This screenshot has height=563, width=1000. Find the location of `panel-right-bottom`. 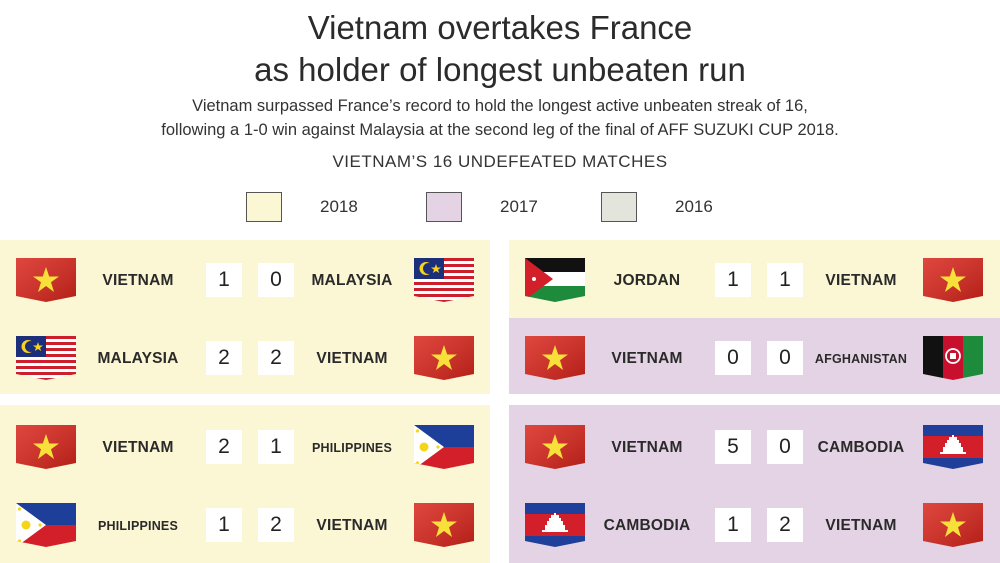

panel-right-bottom is located at coordinates (754, 484).